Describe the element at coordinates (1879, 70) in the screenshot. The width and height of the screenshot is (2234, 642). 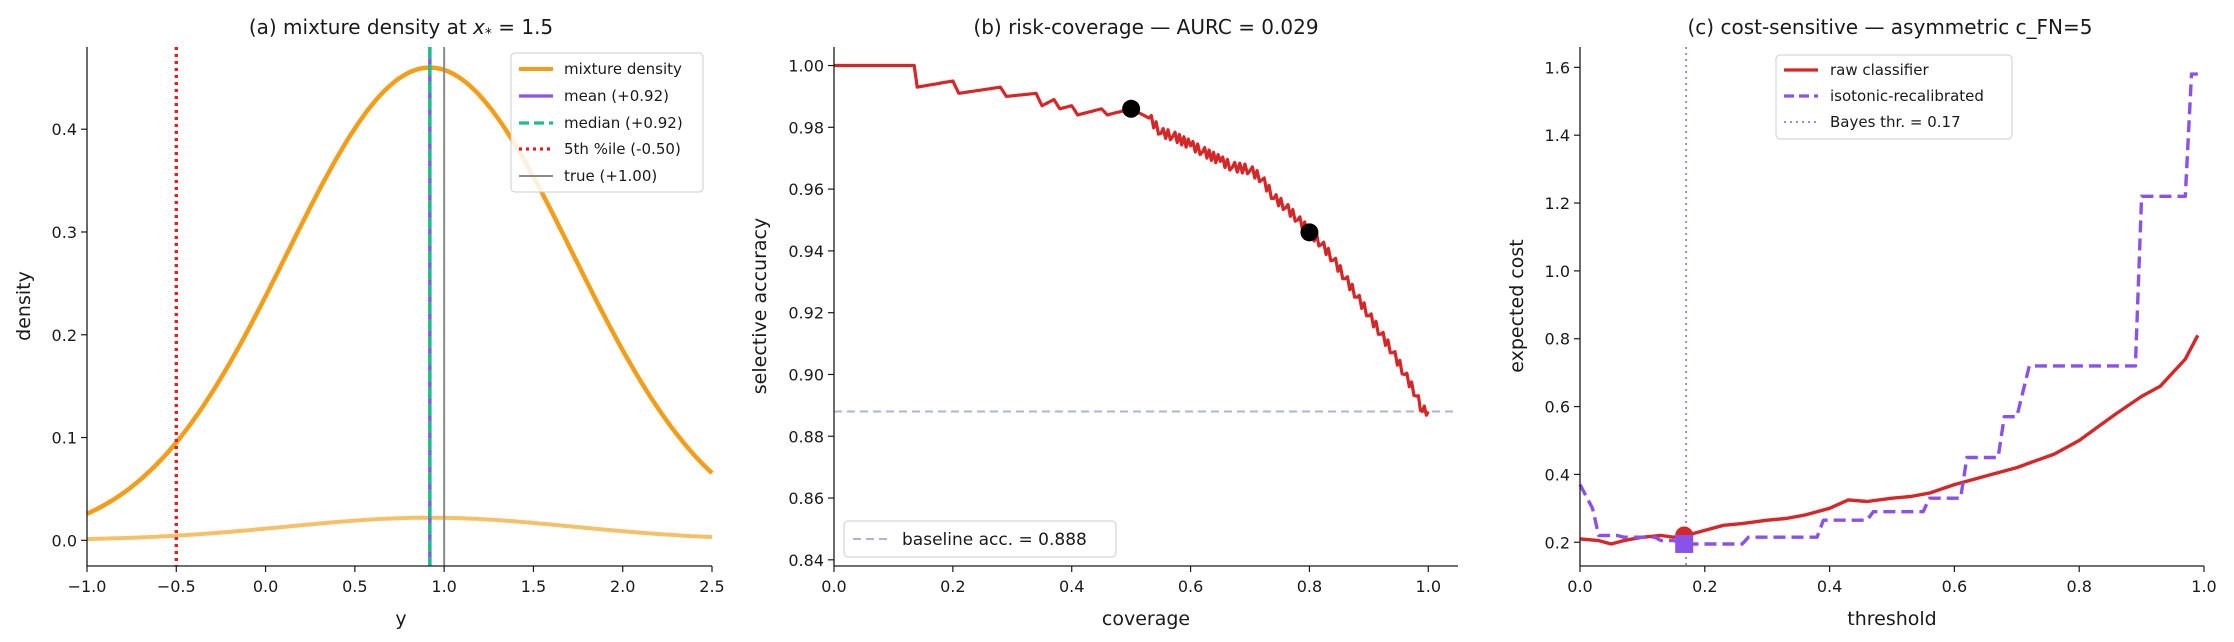
I see `legend-label-raw: raw classifier` at that location.